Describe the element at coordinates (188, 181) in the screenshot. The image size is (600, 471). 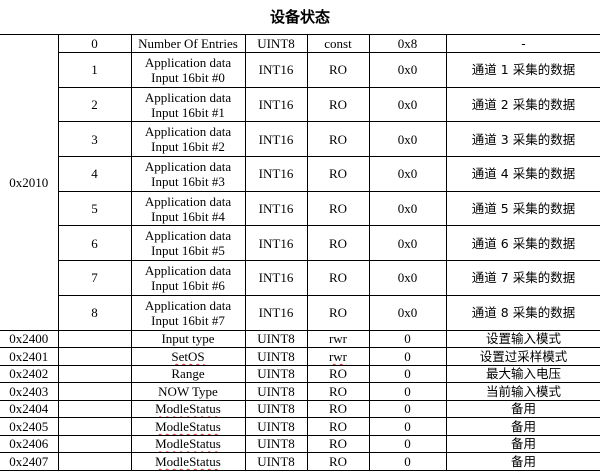
I see `name-line: Input 16bit #3` at that location.